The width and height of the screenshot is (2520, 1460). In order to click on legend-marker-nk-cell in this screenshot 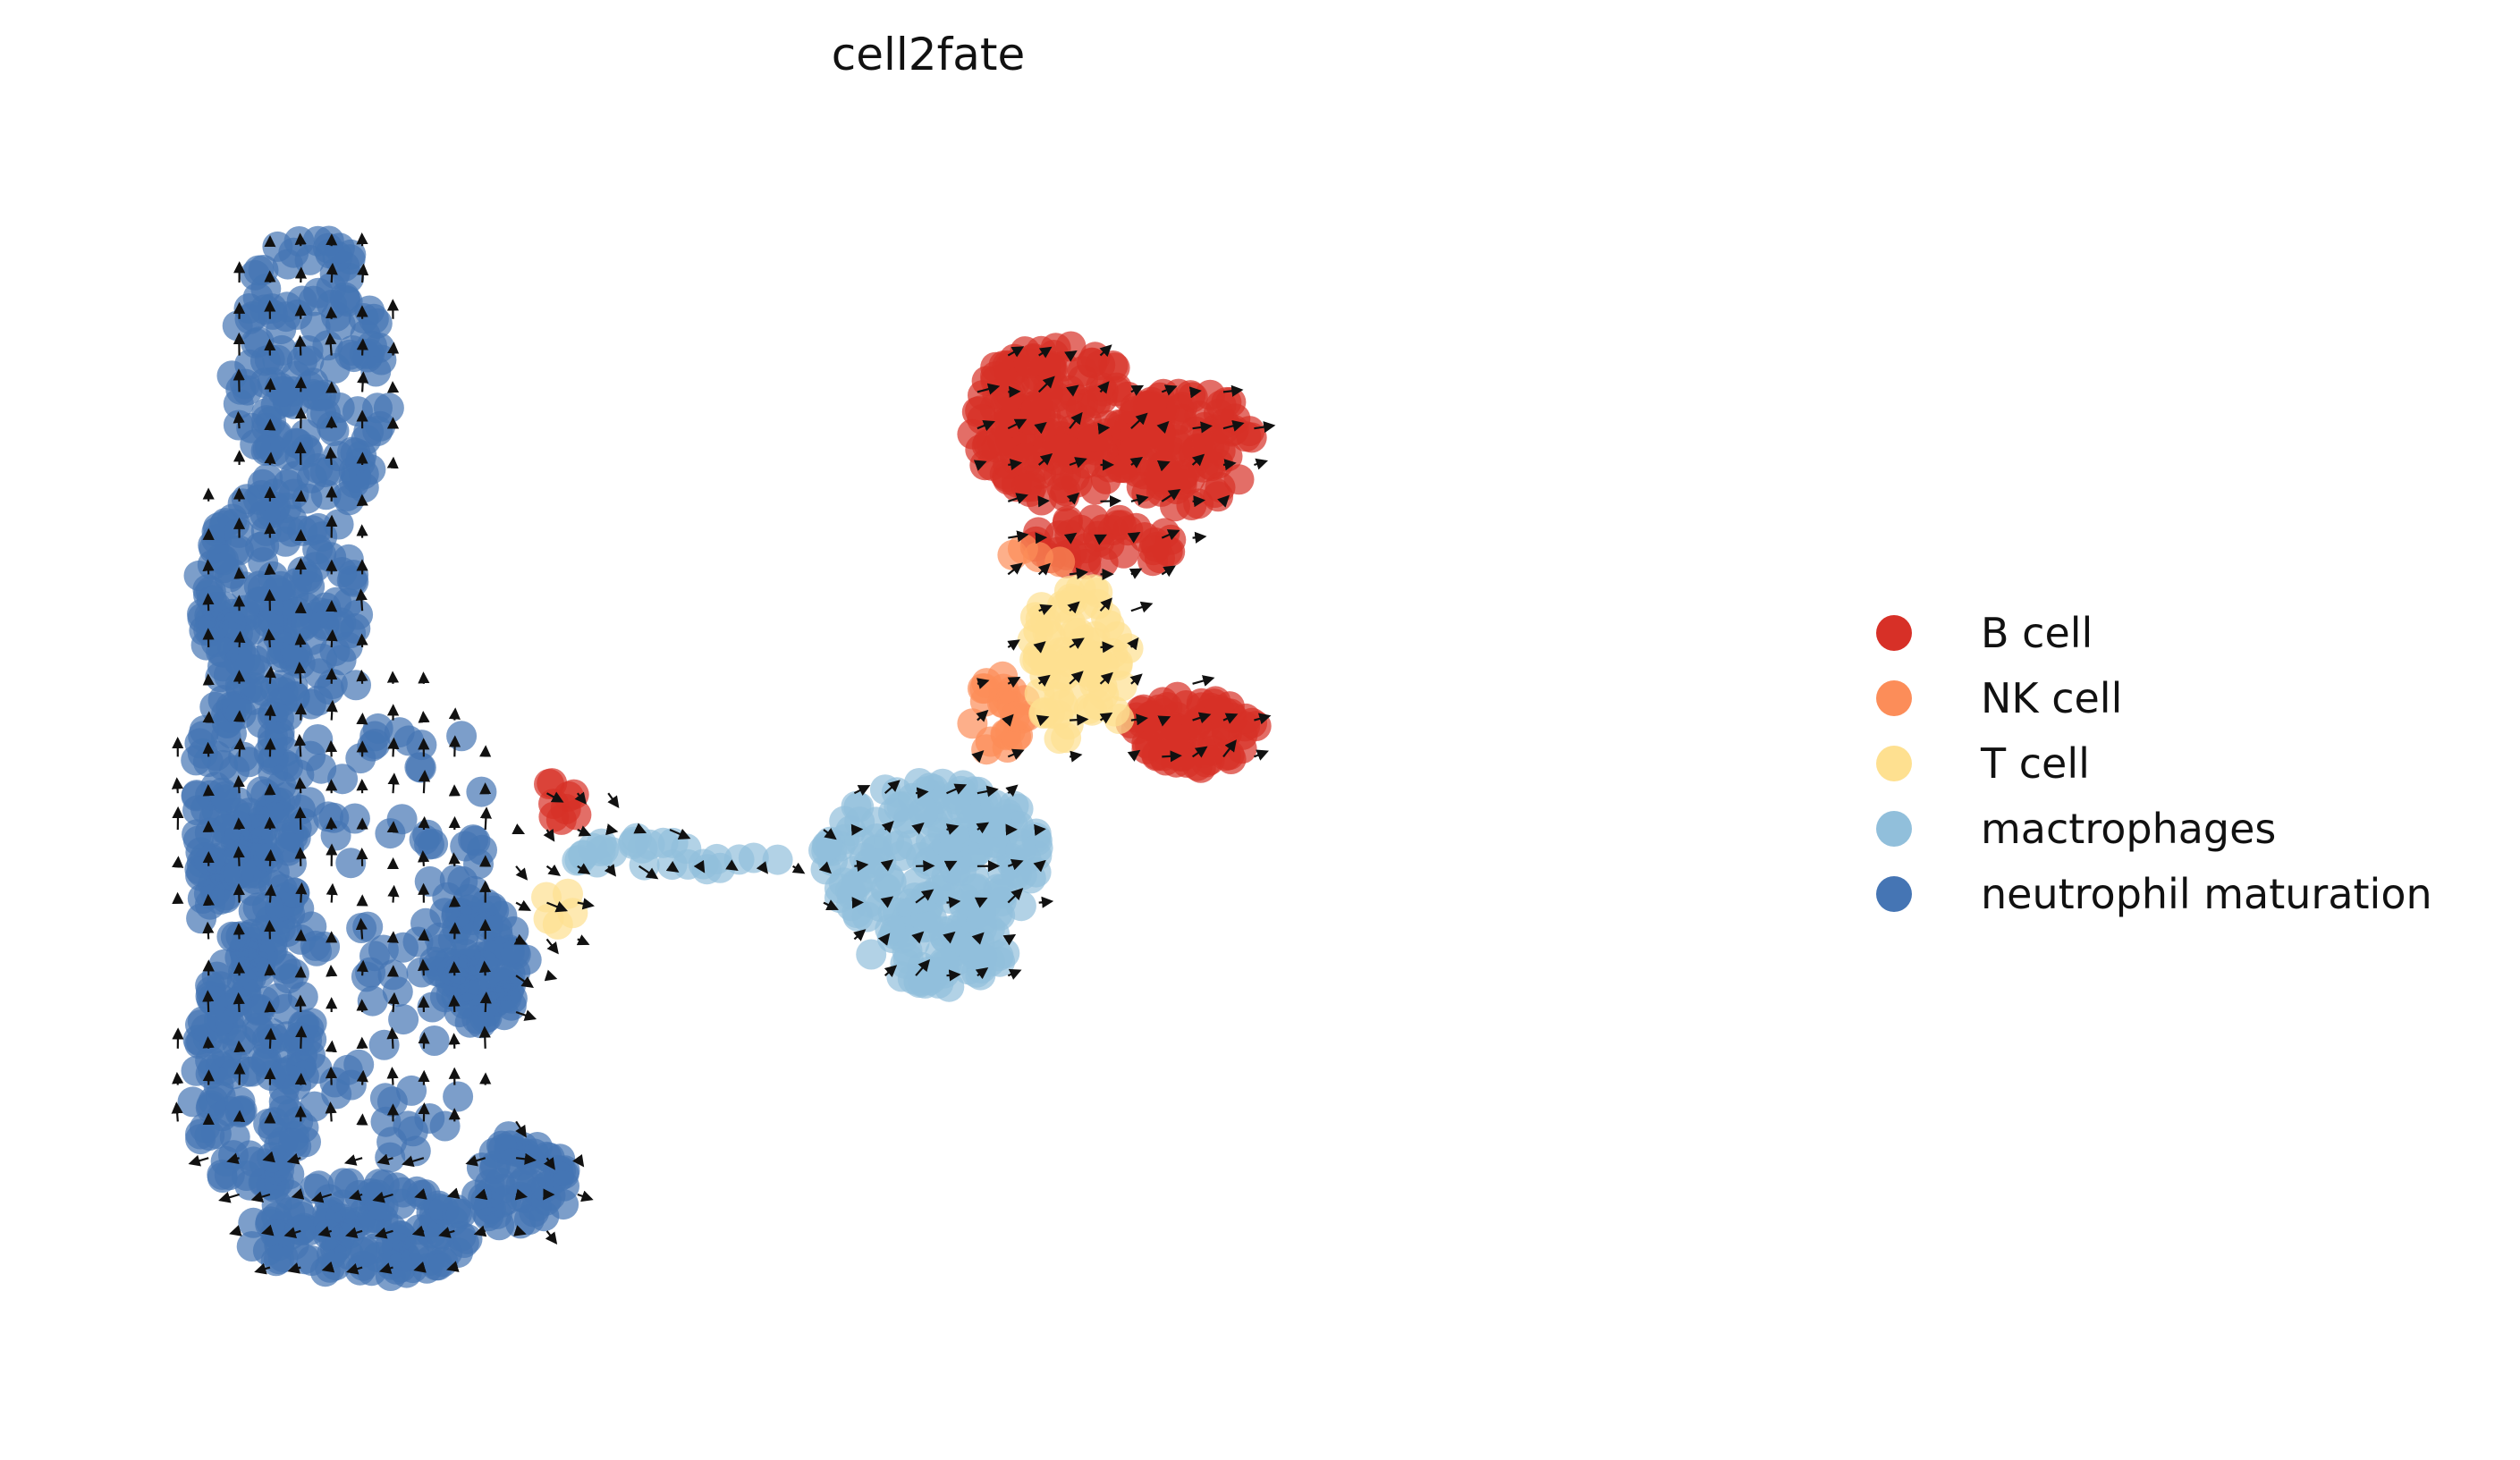, I will do `click(1894, 698)`.